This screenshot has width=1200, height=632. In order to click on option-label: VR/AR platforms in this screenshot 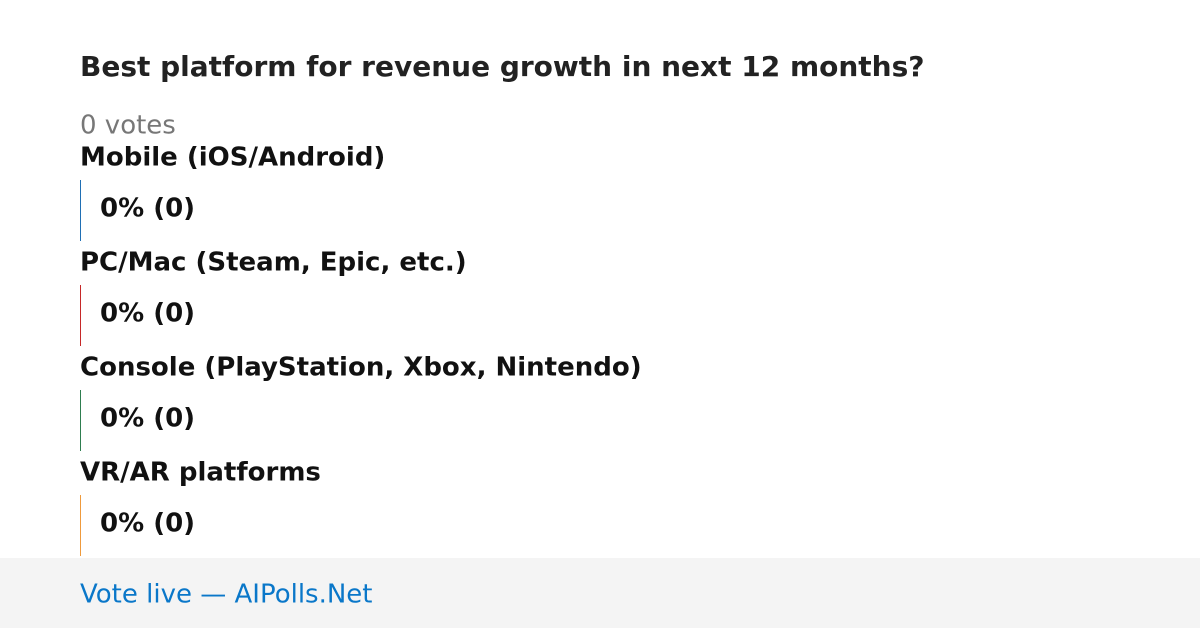, I will do `click(200, 473)`.